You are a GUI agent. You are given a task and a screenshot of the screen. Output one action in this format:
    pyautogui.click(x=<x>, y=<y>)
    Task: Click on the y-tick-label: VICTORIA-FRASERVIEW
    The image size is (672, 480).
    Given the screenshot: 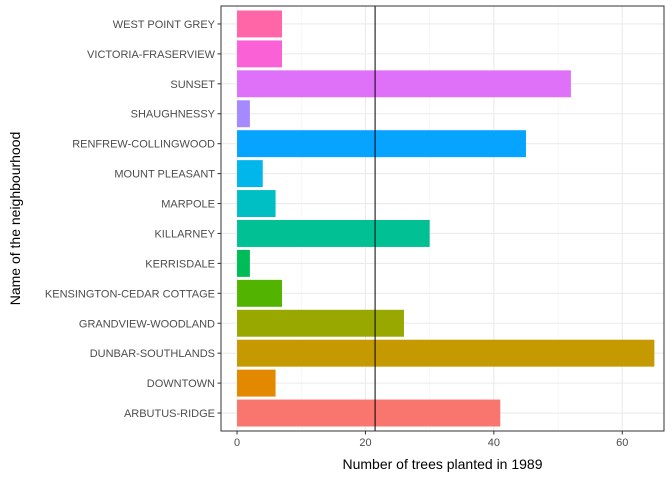 What is the action you would take?
    pyautogui.click(x=151, y=55)
    